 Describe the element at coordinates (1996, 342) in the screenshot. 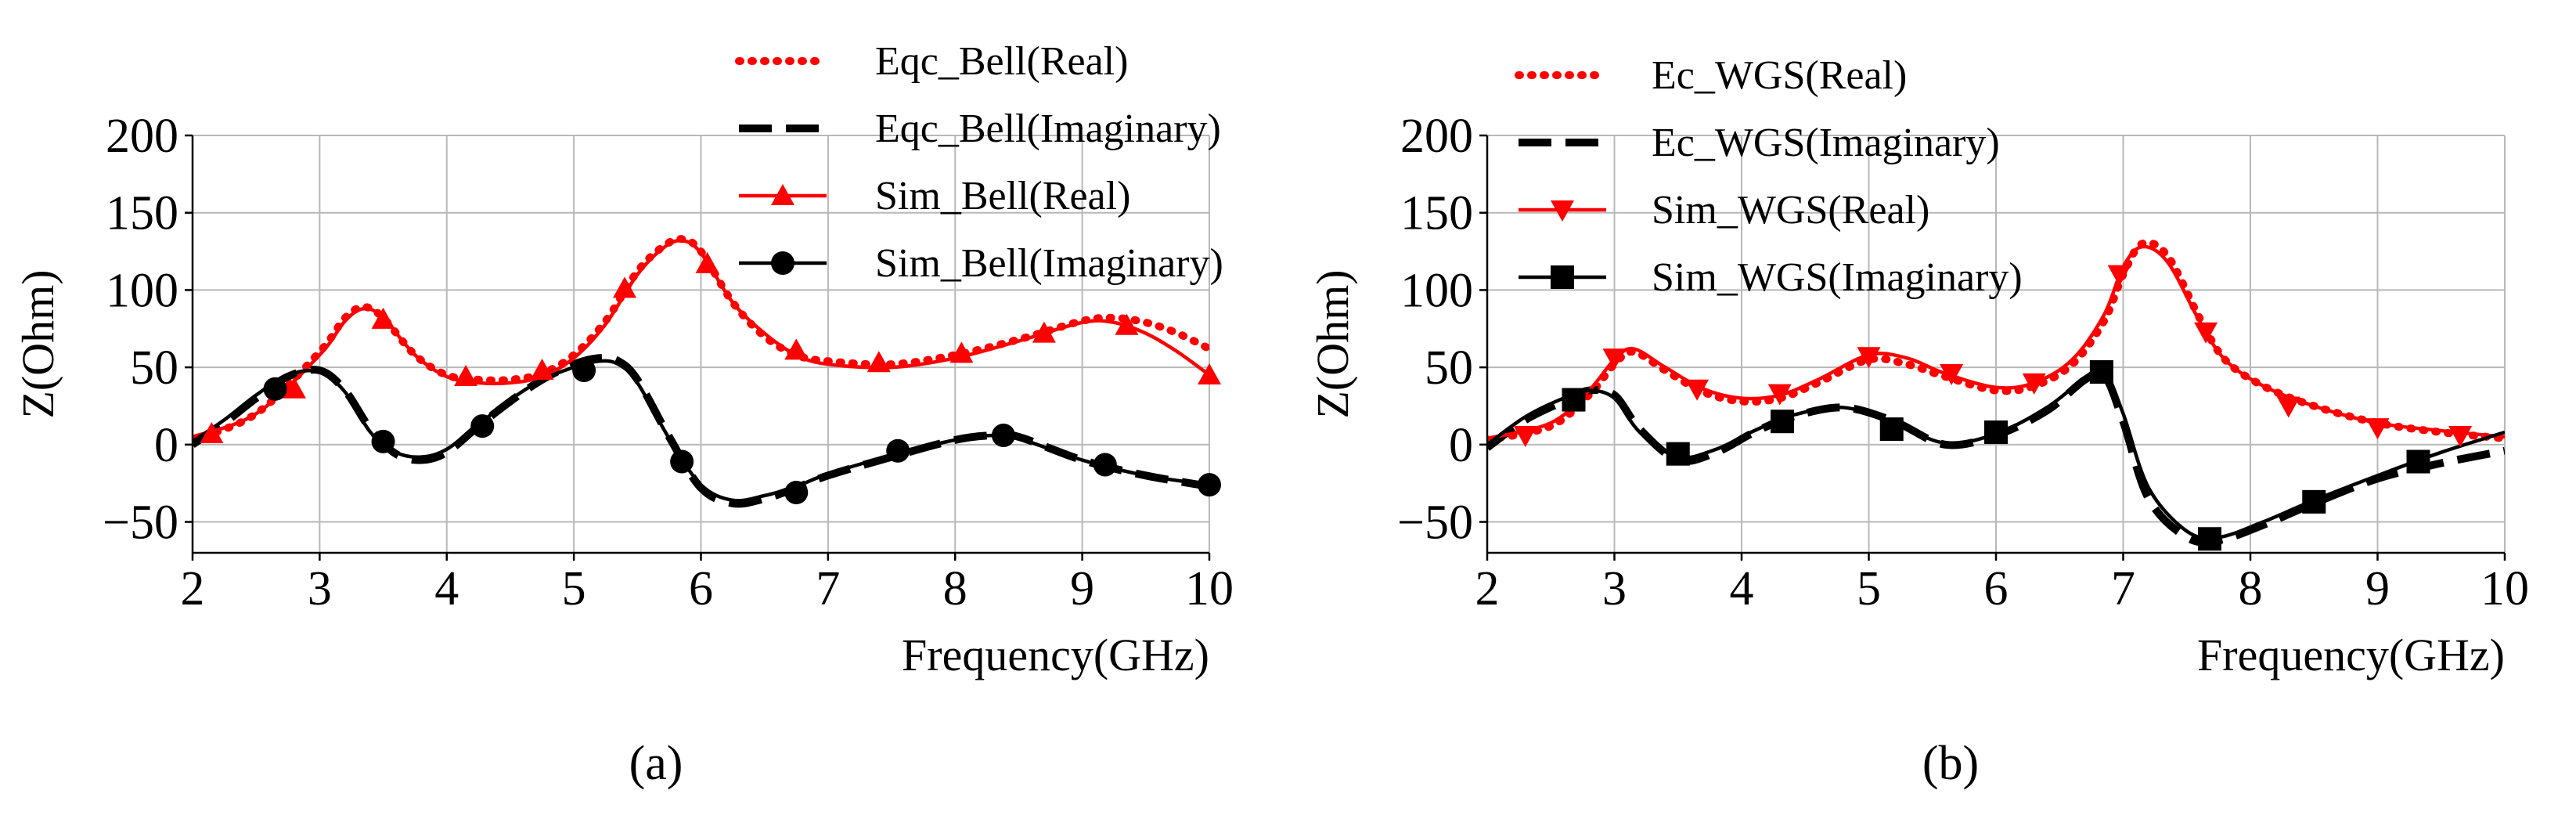

I see `series-line-sim-wgs-real-` at that location.